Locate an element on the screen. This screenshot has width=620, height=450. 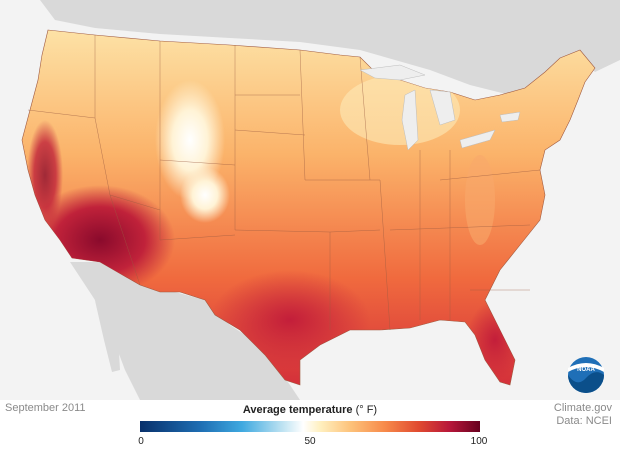
credit-block: Climate.gov Data: NCEI is located at coordinates (583, 415).